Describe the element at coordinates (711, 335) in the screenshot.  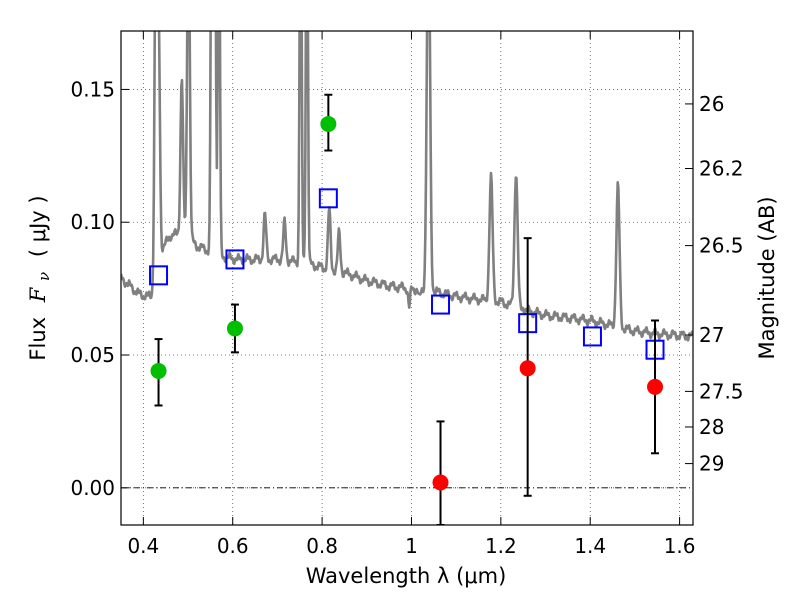
I see `y2-tick-label: 27` at that location.